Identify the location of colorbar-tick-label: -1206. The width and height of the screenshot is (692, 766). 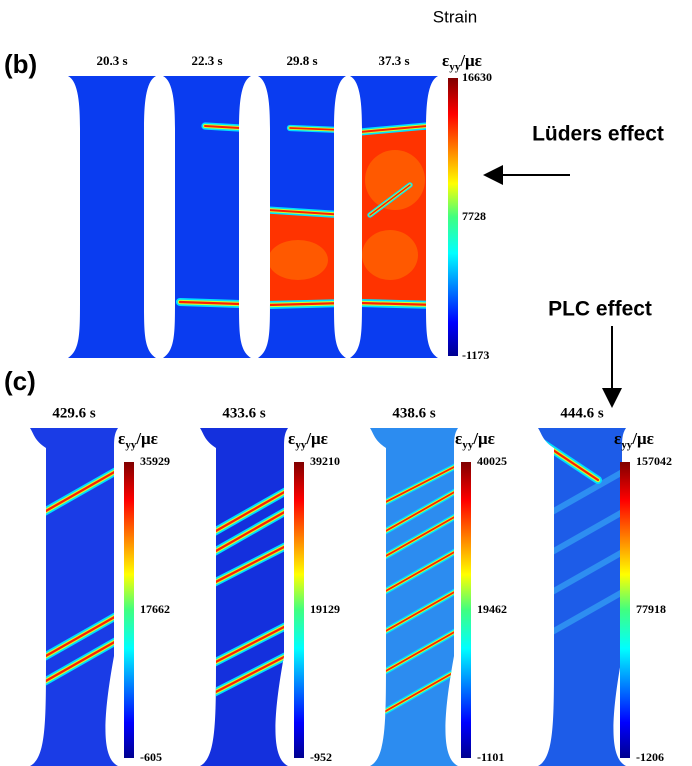
(650, 757).